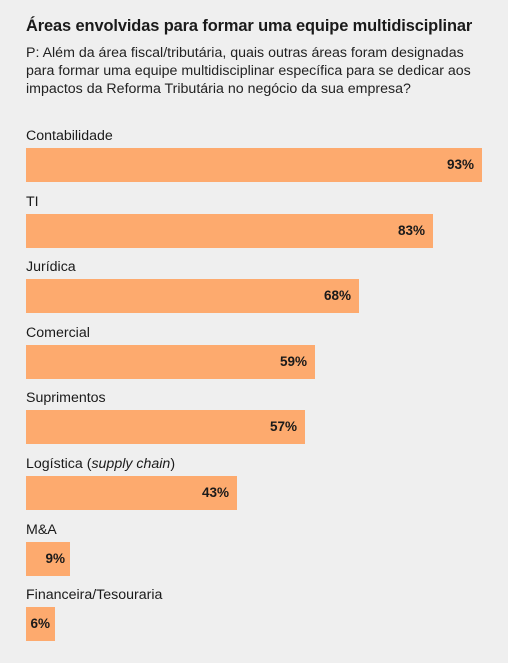 Image resolution: width=508 pixels, height=663 pixels. I want to click on category-label: TI, so click(32, 202).